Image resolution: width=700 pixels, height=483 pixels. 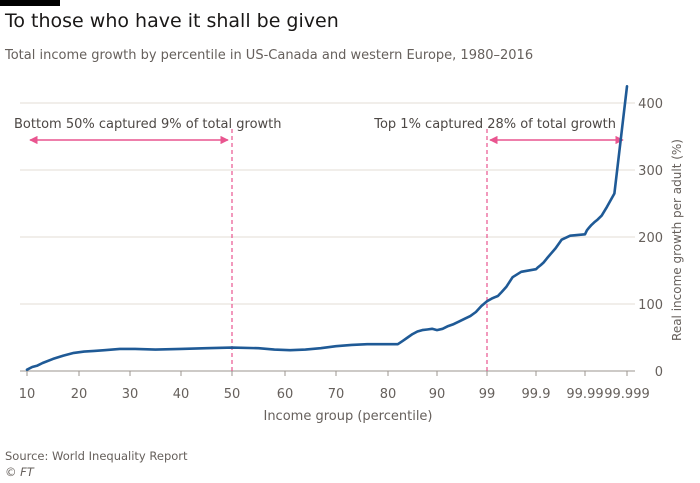 What do you see at coordinates (181, 394) in the screenshot?
I see `x-tick-label-40: 40` at bounding box center [181, 394].